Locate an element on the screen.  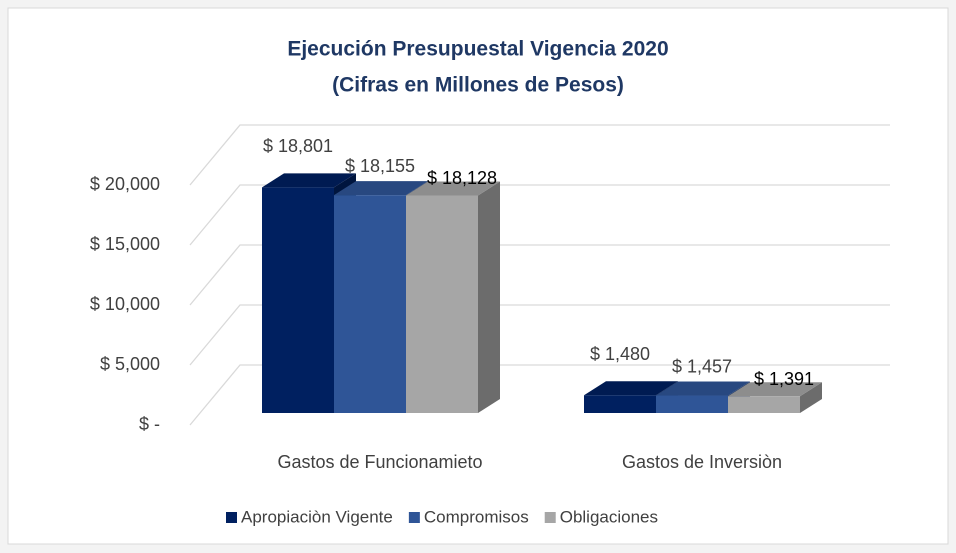
value-label: $ 18,155 is located at coordinates (380, 166).